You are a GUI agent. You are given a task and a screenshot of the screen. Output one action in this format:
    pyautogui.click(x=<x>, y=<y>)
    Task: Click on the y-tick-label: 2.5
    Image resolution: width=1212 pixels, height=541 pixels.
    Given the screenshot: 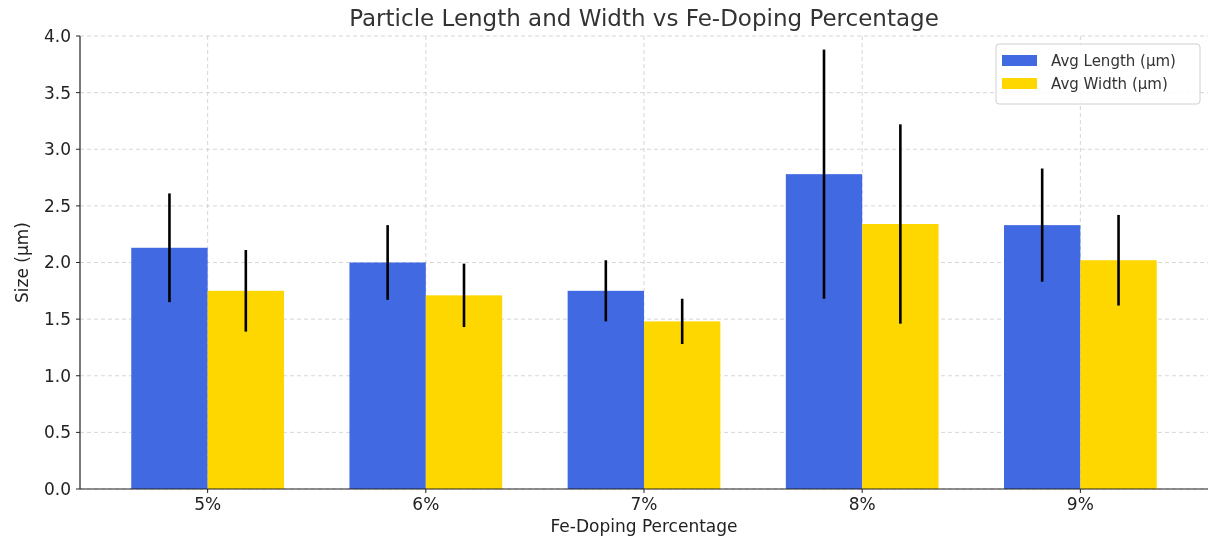 What is the action you would take?
    pyautogui.click(x=57, y=205)
    